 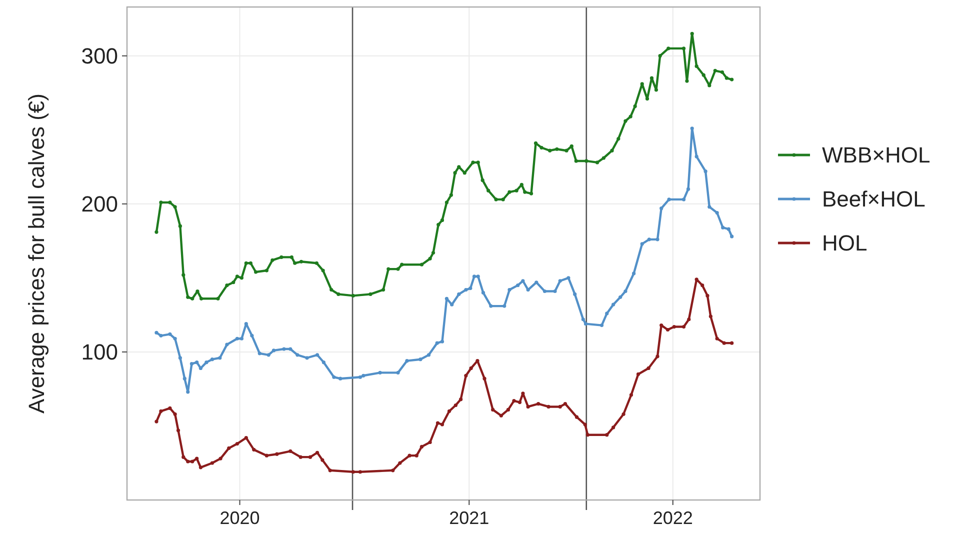 What do you see at coordinates (99, 56) in the screenshot?
I see `y-tick-label: 300` at bounding box center [99, 56].